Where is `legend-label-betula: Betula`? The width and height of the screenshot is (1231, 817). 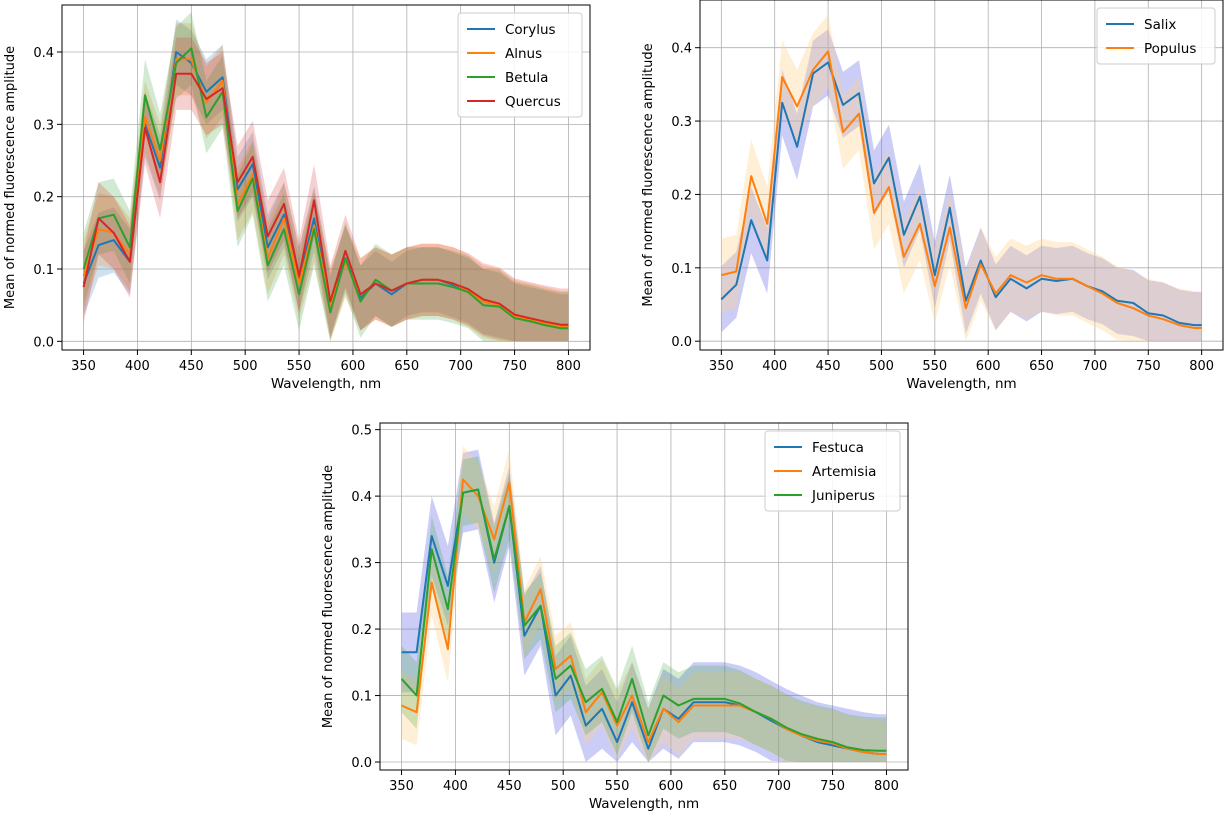 legend-label-betula: Betula is located at coordinates (526, 78).